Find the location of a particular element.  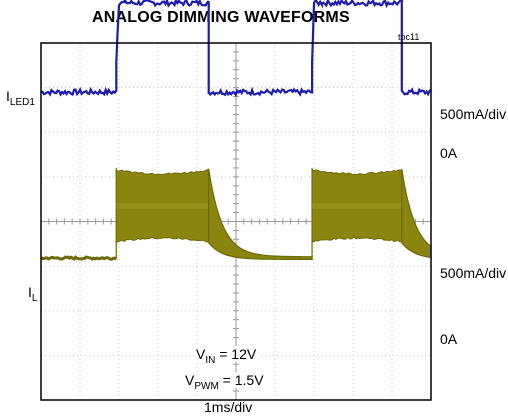

chart-title: ANALOG DIMMING WAVEFORMS is located at coordinates (221, 17).